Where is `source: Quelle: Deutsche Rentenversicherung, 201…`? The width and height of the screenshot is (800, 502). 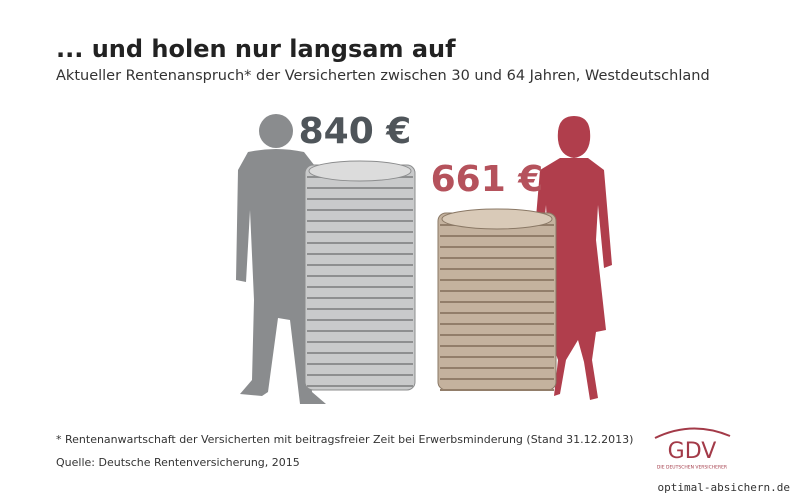 source: Quelle: Deutsche Rentenversicherung, 201… is located at coordinates (178, 462).